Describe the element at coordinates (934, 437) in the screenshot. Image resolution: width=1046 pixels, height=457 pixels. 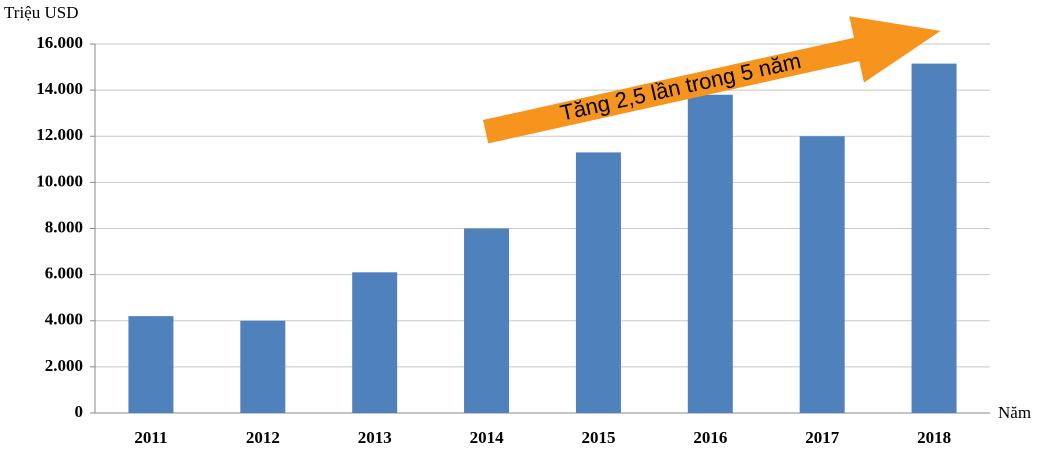
I see `x-tick-label: 2018` at that location.